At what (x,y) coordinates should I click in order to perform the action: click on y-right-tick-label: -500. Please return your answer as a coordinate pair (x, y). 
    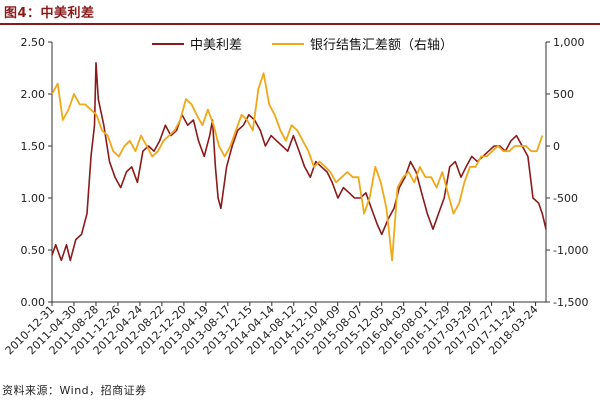
    Looking at the image, I should click on (565, 198).